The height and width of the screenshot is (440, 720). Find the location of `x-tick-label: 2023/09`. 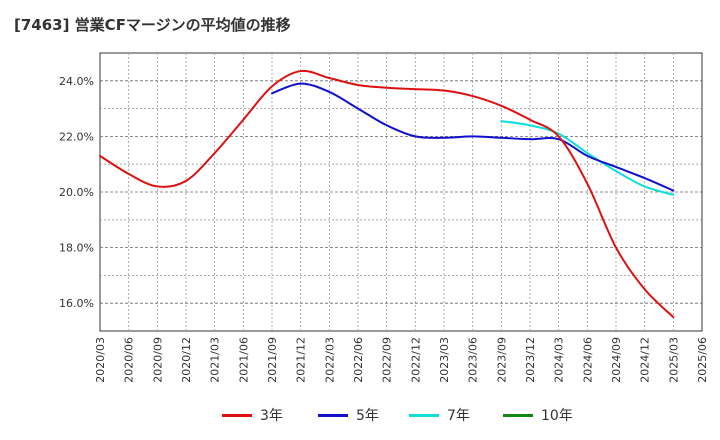

x-tick-label: 2023/09 is located at coordinates (501, 360).